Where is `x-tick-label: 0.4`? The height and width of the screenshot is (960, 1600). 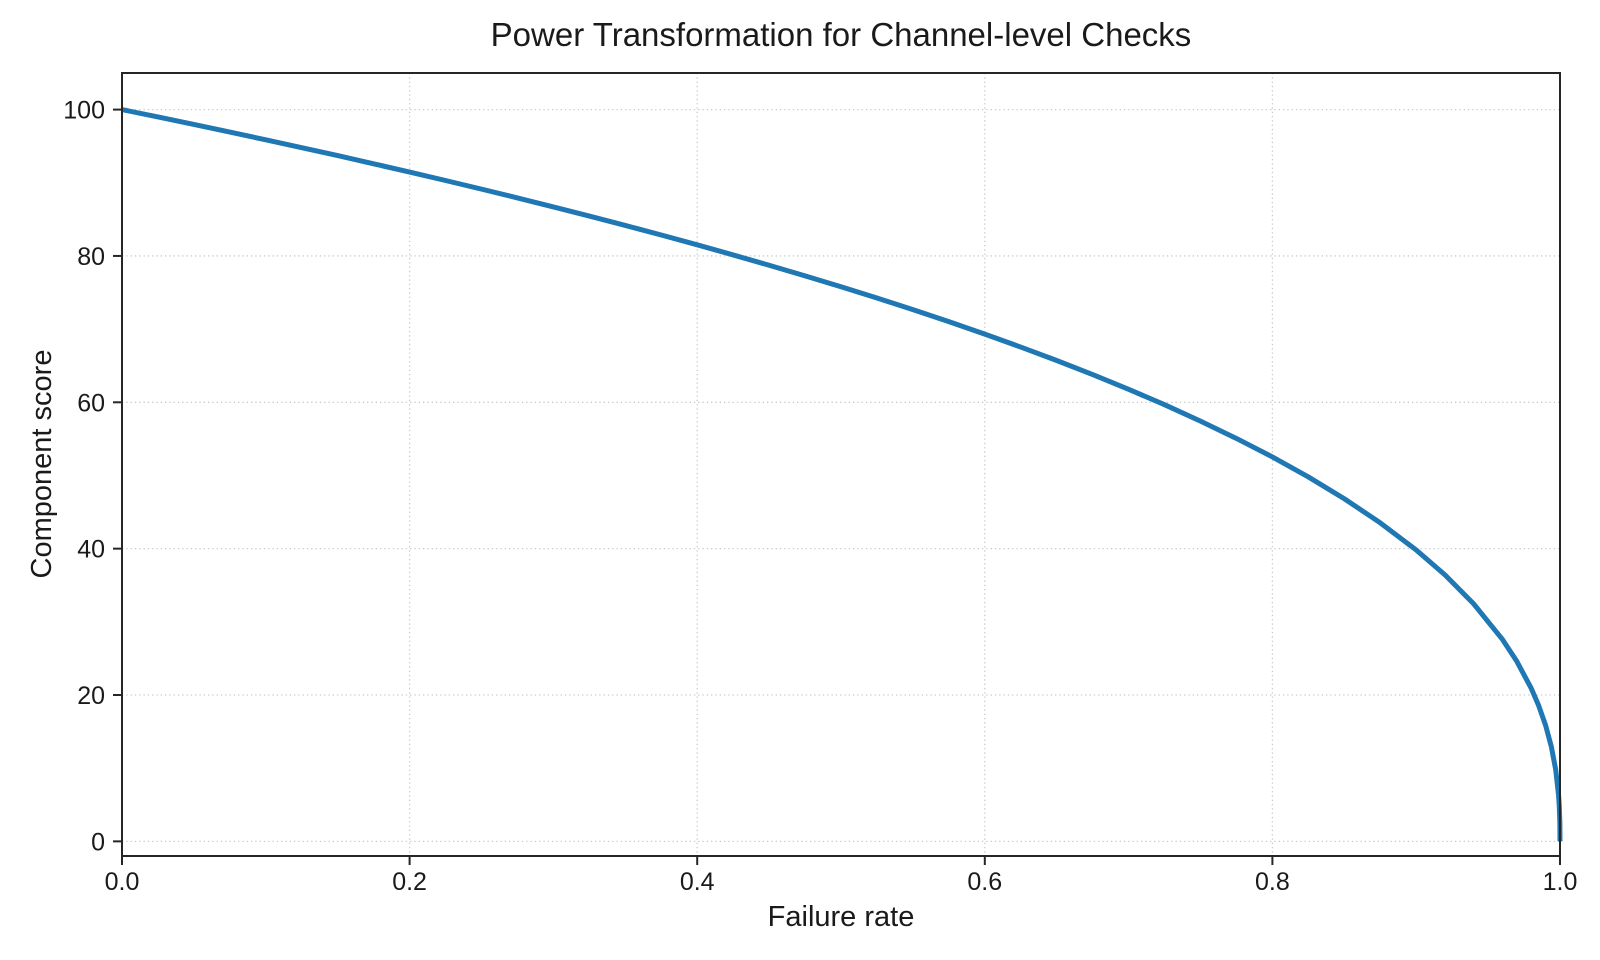 x-tick-label: 0.4 is located at coordinates (697, 882).